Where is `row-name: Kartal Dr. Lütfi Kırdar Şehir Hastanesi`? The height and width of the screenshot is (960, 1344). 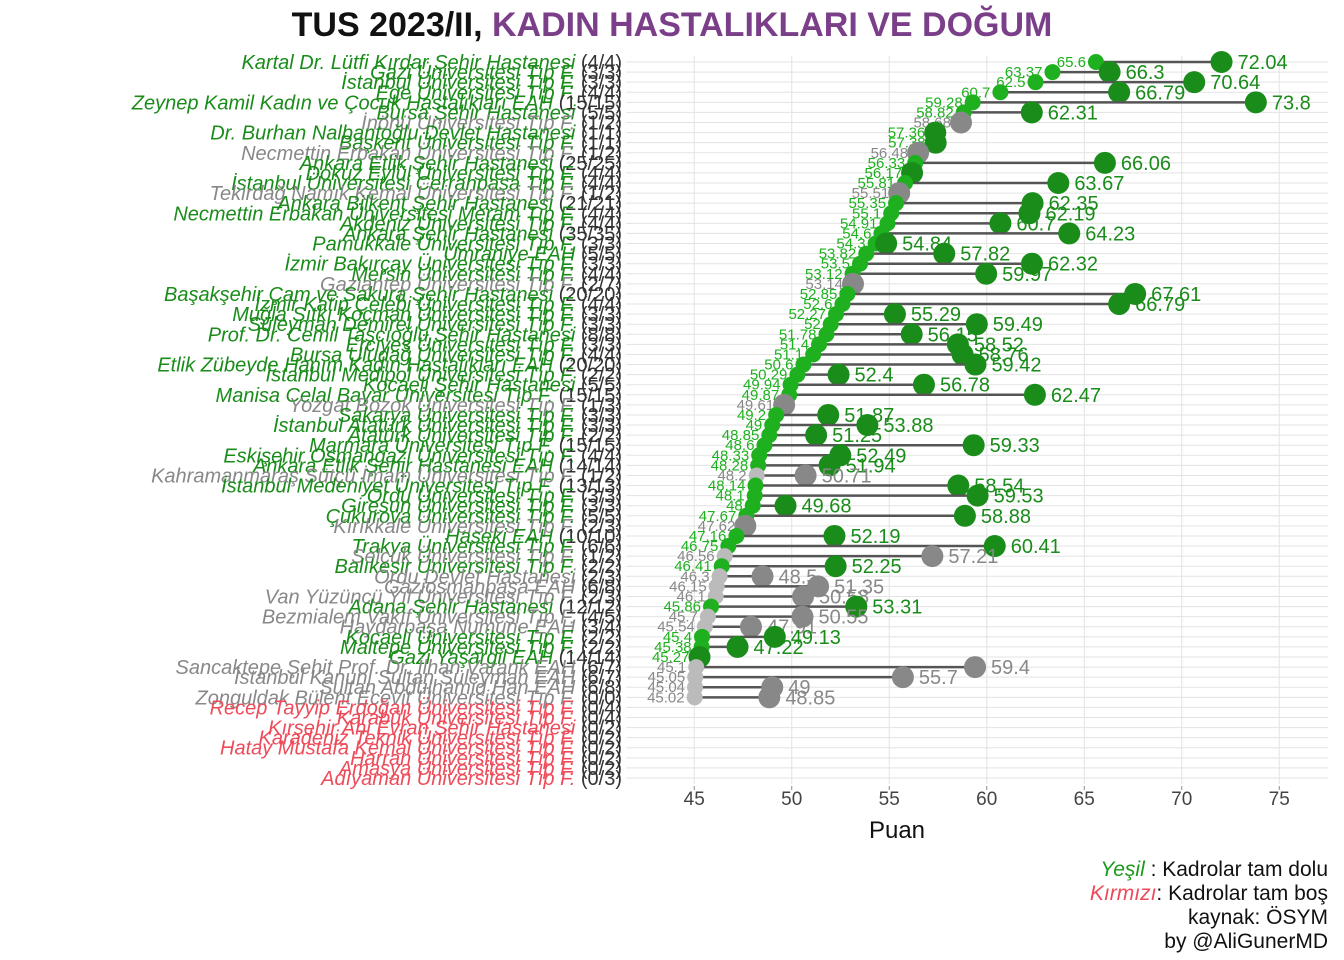 row-name: Kartal Dr. Lütfi Kırdar Şehir Hastanesi is located at coordinates (410, 63).